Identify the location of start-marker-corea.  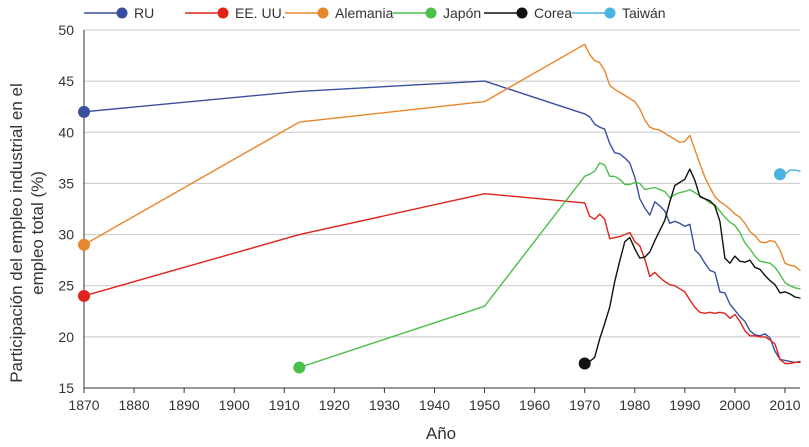
(584, 363).